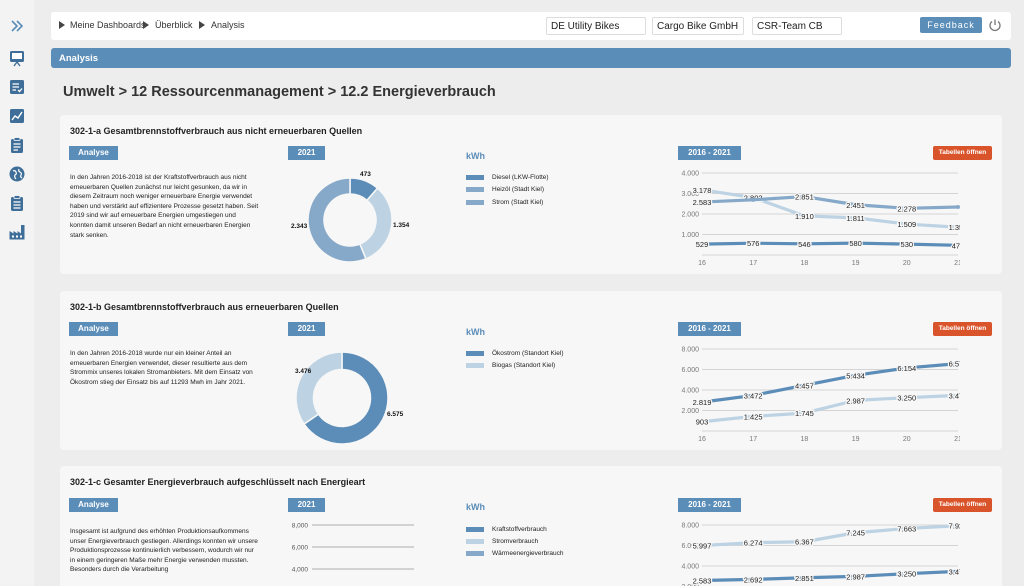 The image size is (1024, 586). Describe the element at coordinates (108, 25) in the screenshot. I see `breadcrumb-meine-dashboards: Meine Dashboards` at that location.